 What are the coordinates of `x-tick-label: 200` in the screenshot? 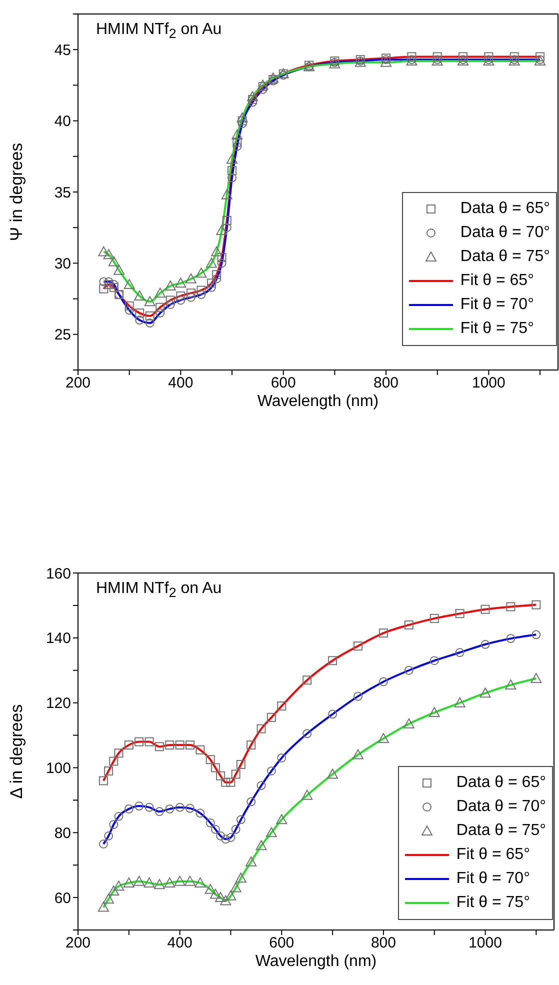 It's located at (78, 943).